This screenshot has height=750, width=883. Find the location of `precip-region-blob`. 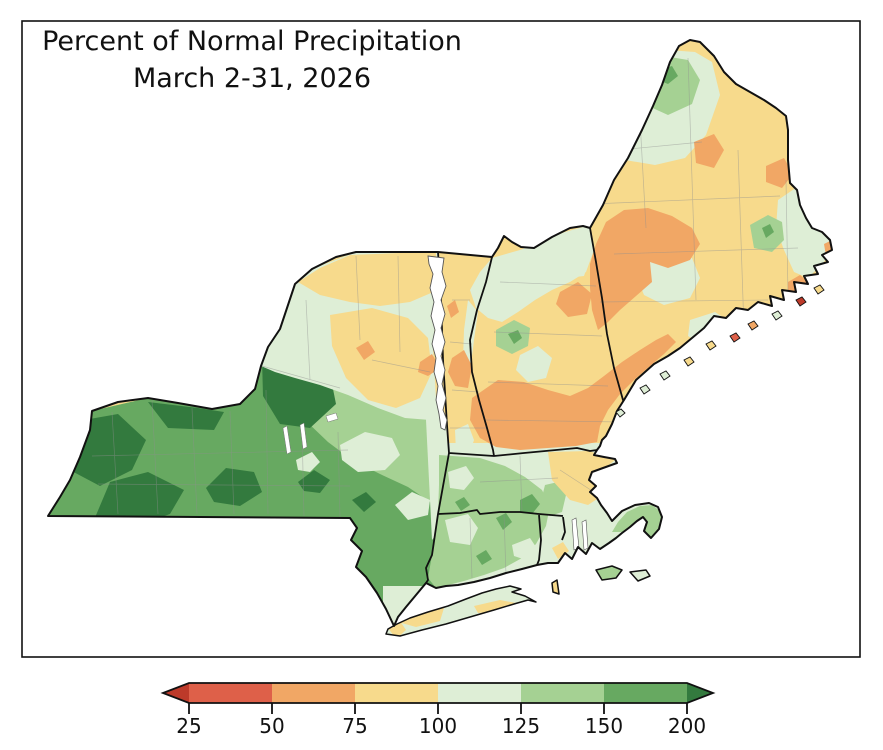

precip-region-blob is located at coordinates (491, 513).